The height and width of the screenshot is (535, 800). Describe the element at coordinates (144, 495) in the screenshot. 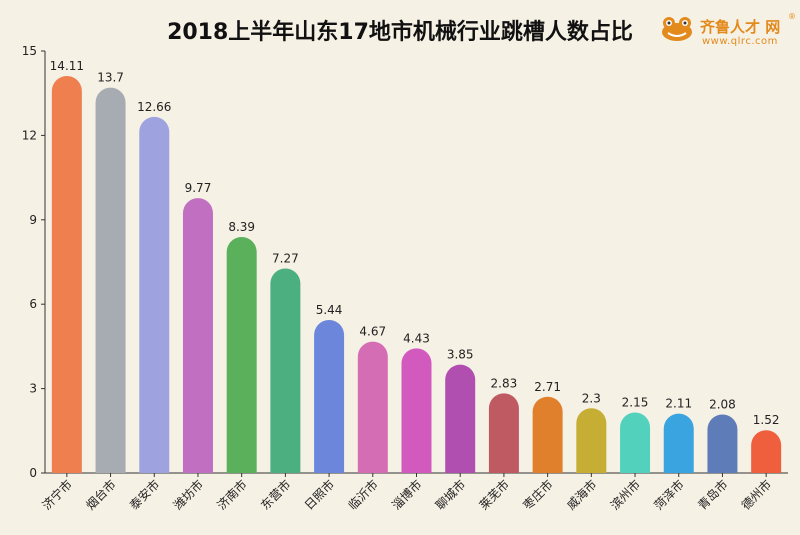

I see `x-tick-label: 泰安市` at that location.